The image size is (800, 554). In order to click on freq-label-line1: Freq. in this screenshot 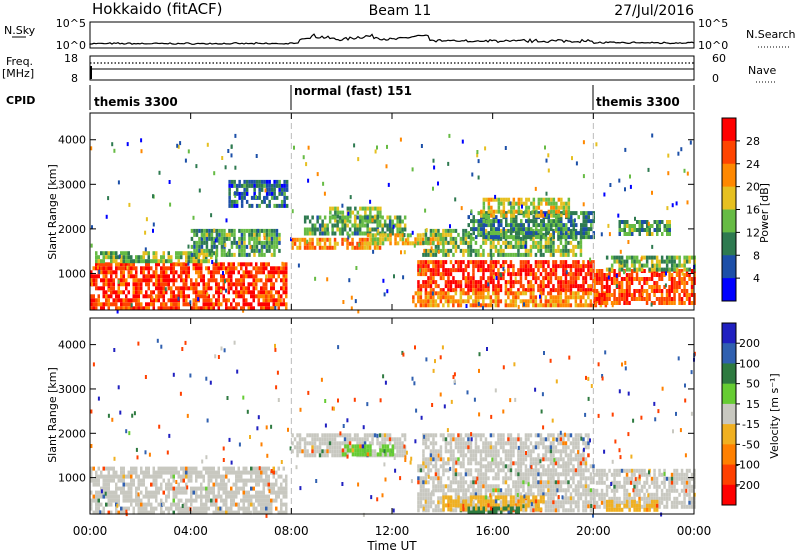, I will do `click(19, 61)`.